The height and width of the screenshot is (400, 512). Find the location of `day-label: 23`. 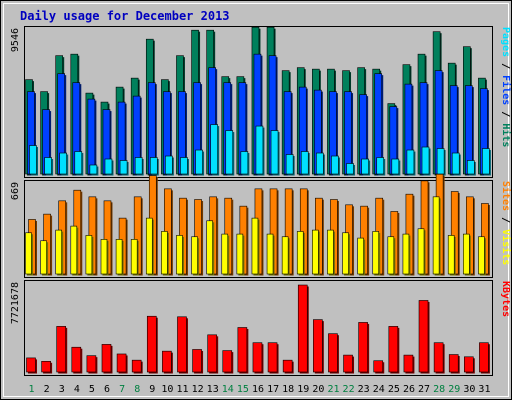

day-label: 23 is located at coordinates (364, 389).